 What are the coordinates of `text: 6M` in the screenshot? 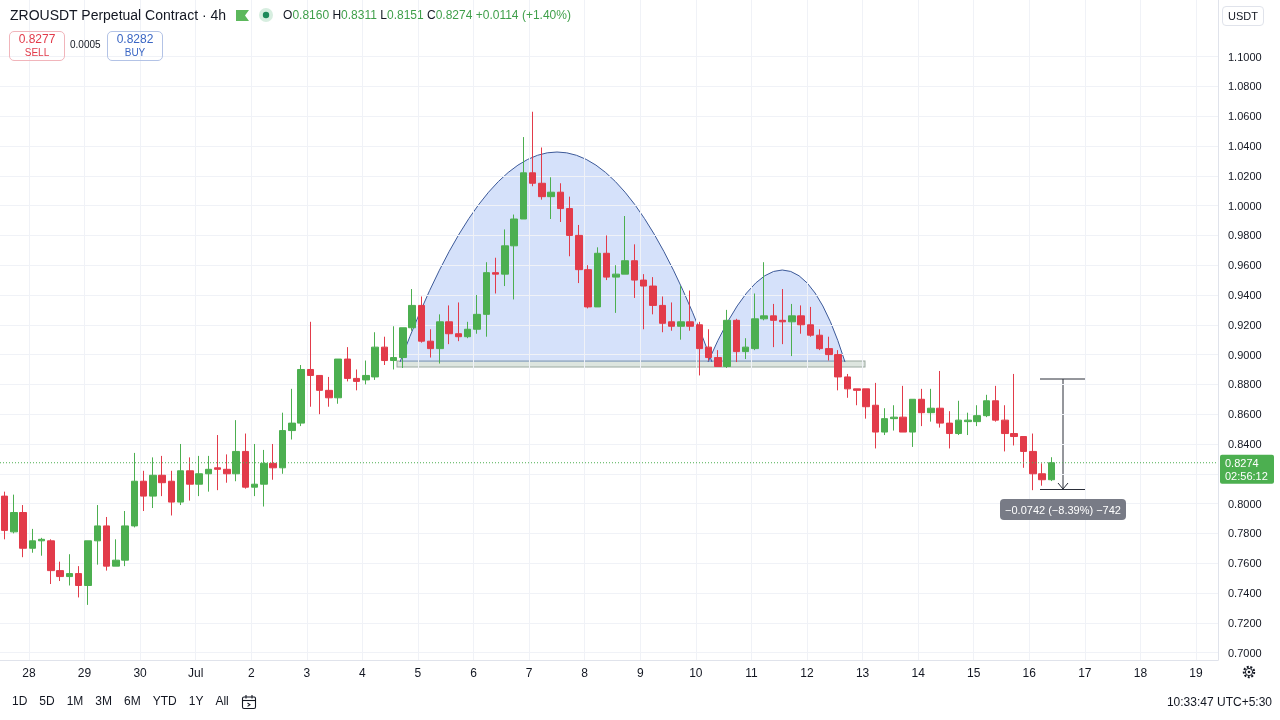 It's located at (132, 701).